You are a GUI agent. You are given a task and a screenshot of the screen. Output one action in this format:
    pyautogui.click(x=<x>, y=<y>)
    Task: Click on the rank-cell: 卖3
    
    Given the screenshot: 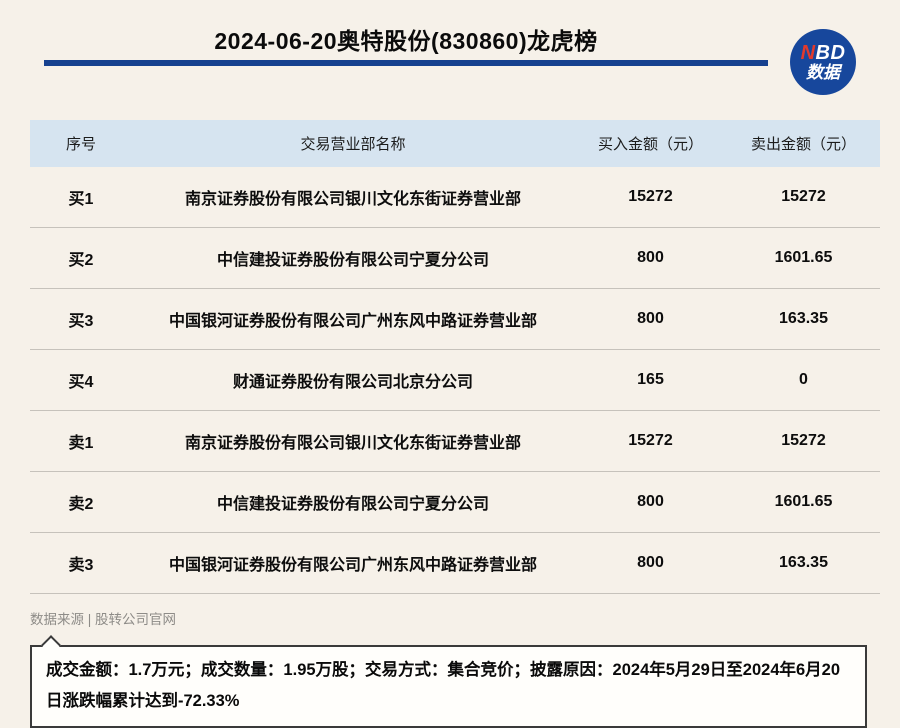 What is the action you would take?
    pyautogui.click(x=81, y=565)
    